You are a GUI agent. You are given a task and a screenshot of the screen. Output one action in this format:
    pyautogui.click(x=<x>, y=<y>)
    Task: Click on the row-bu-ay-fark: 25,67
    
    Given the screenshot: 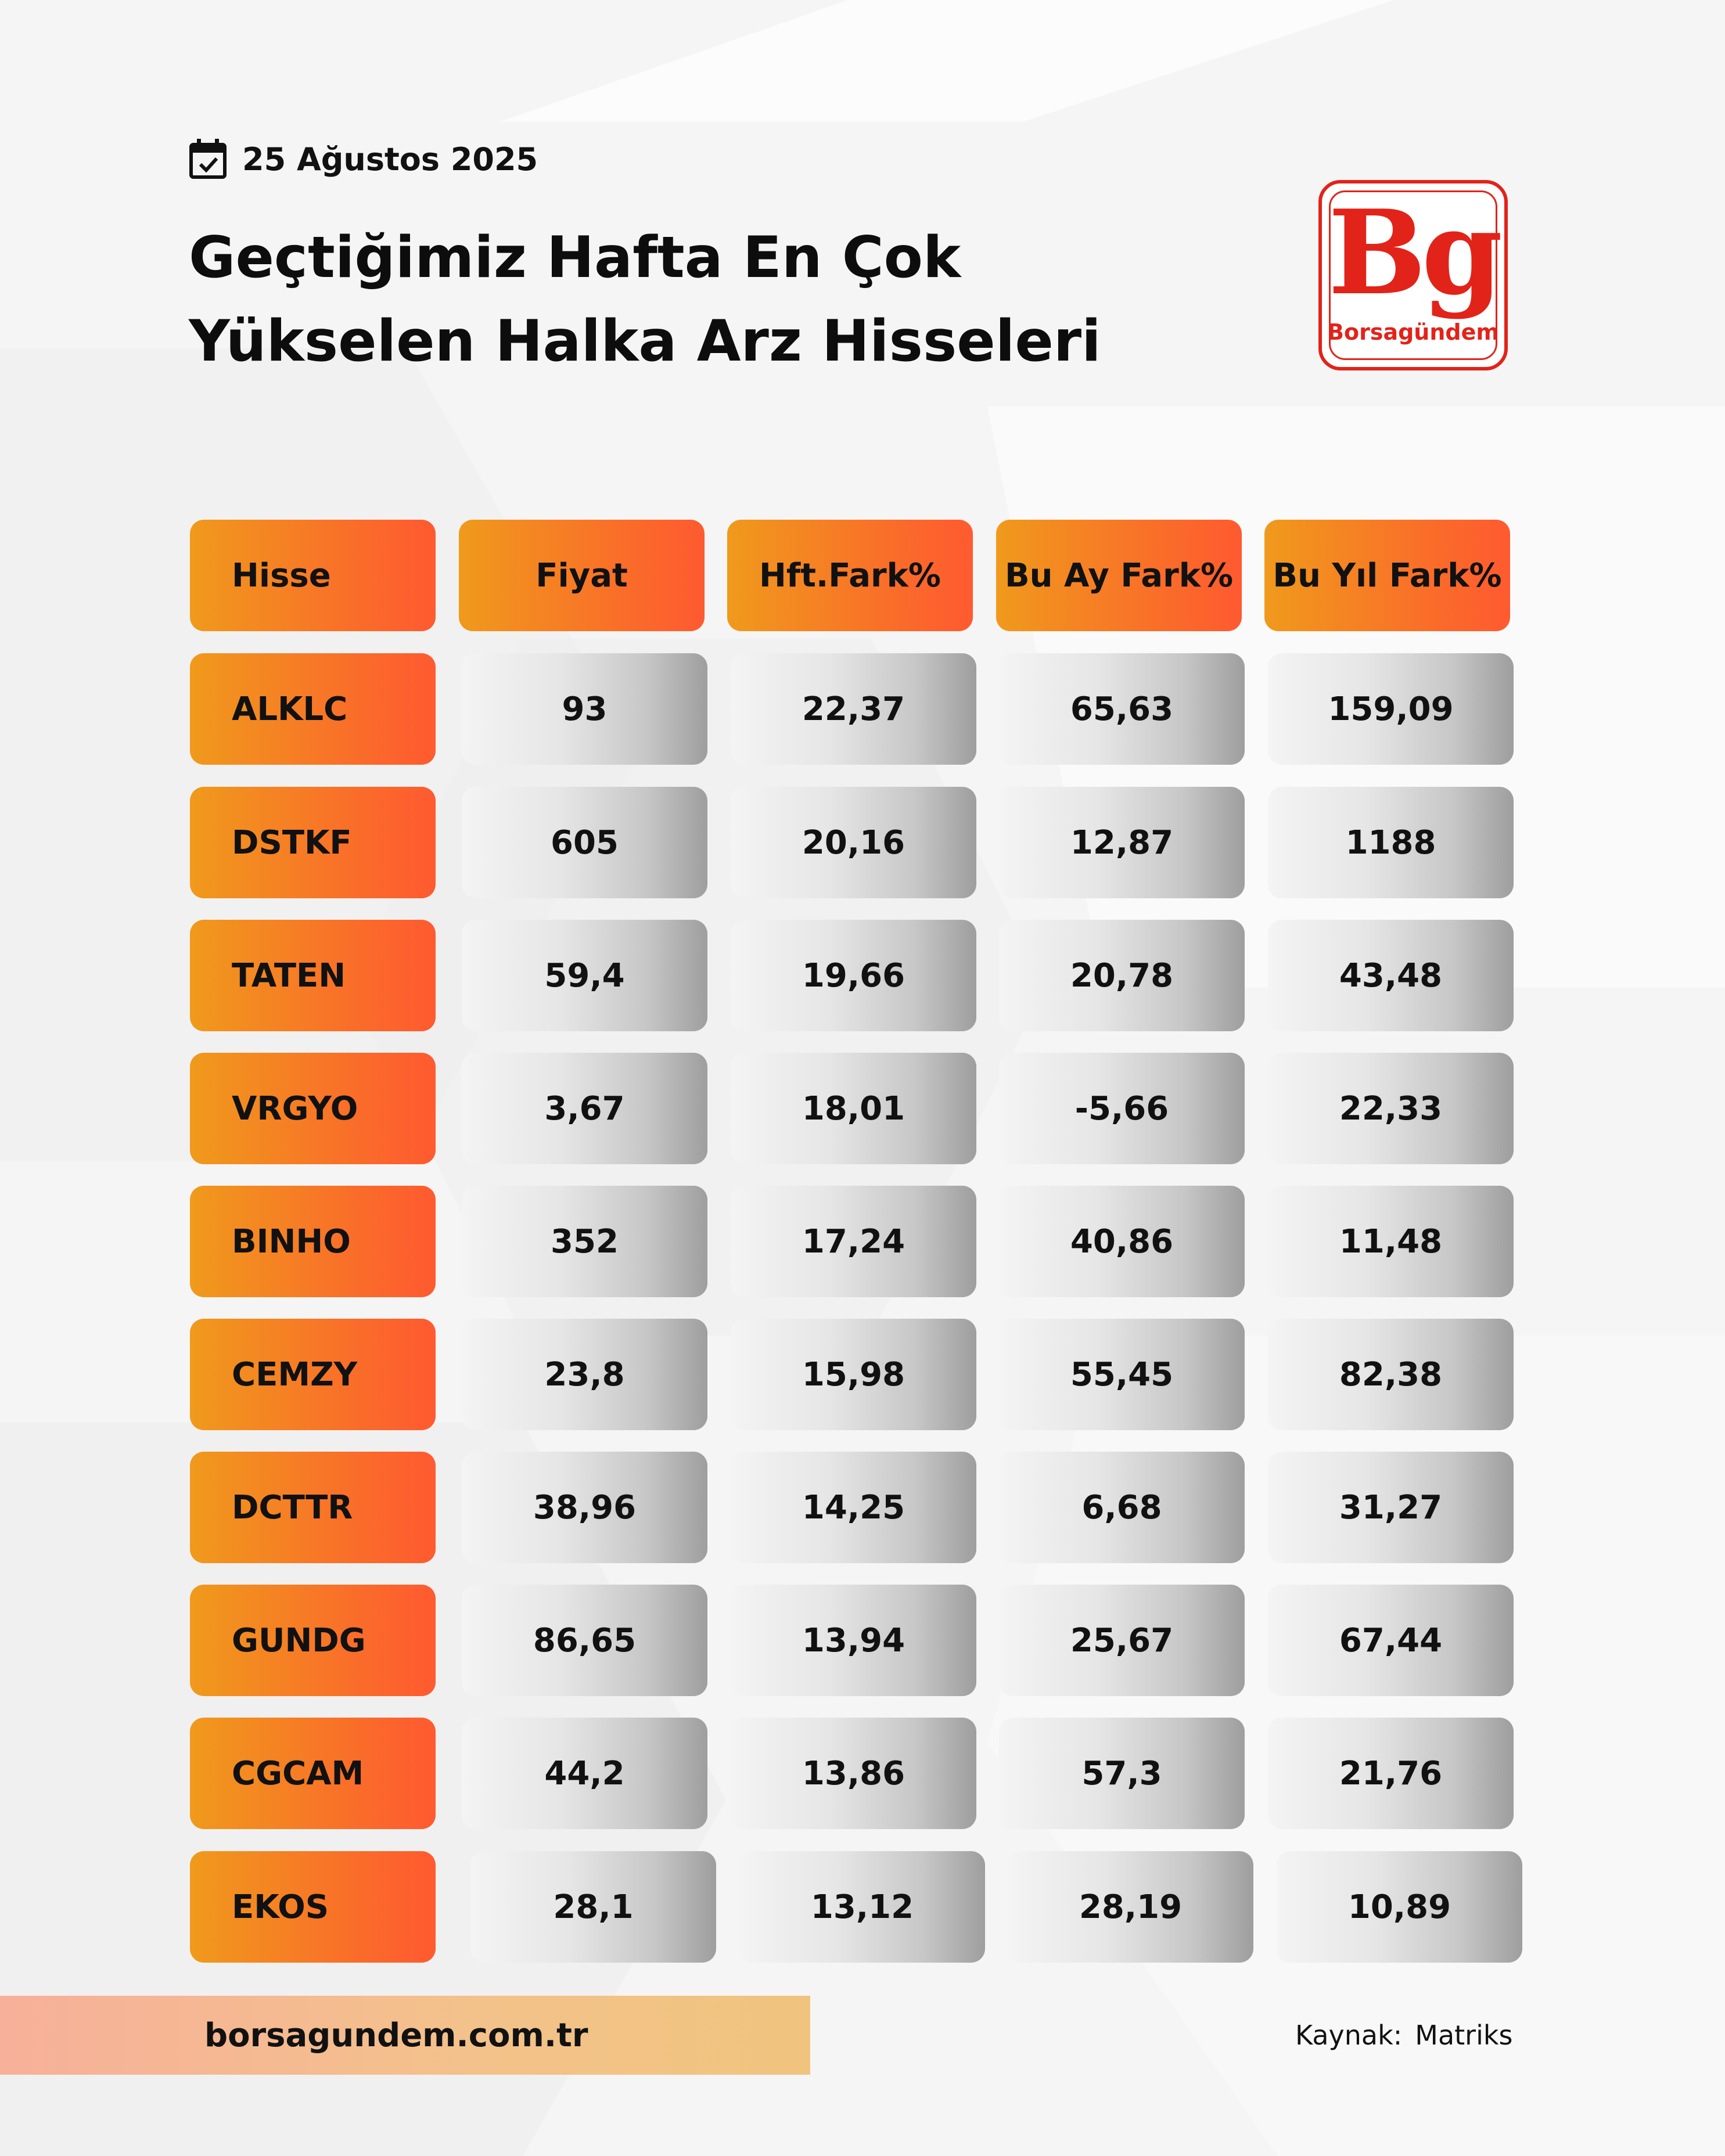 What is the action you would take?
    pyautogui.click(x=1122, y=1640)
    